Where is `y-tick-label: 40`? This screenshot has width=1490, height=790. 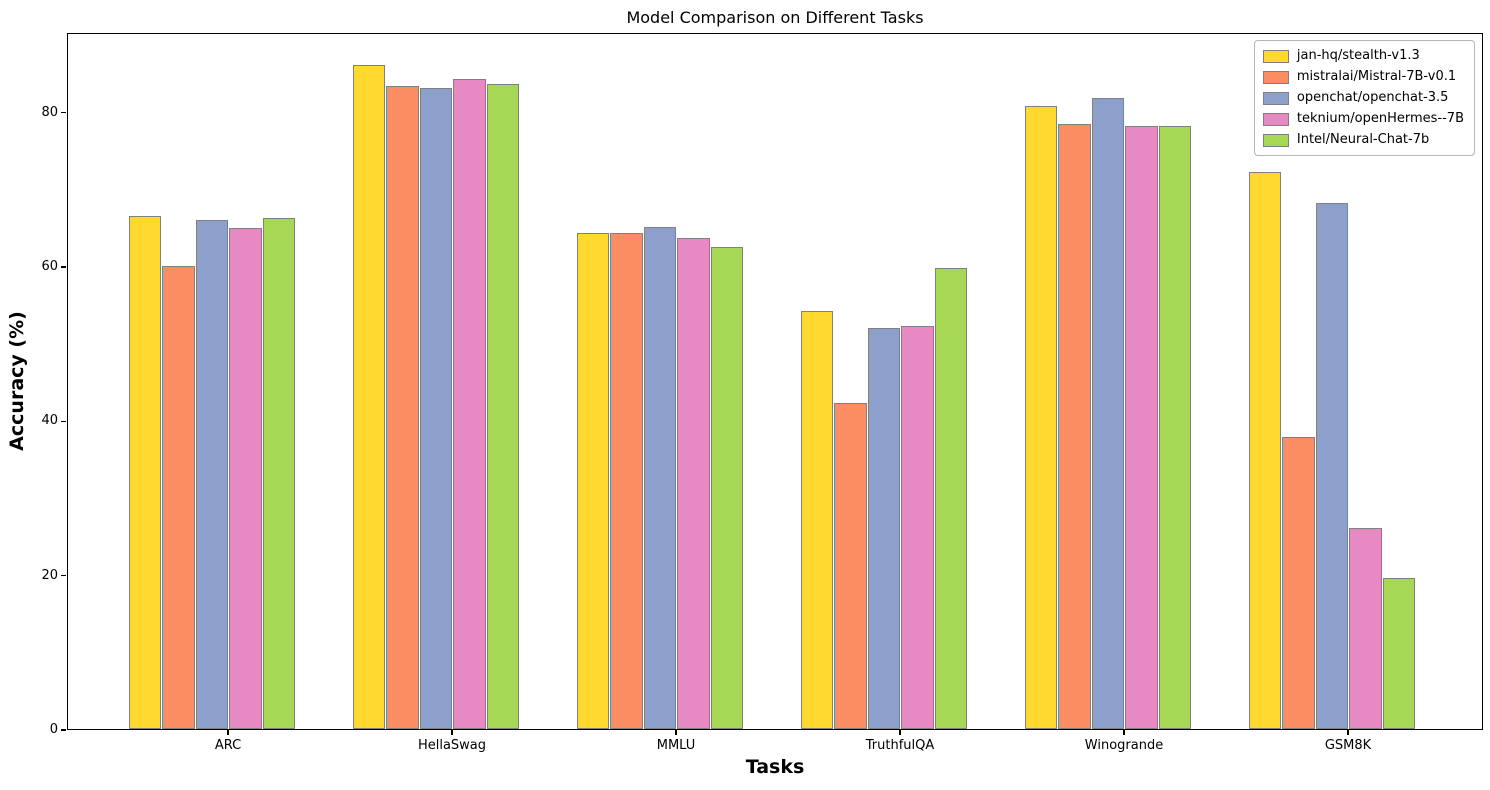
y-tick-label: 40 is located at coordinates (49, 421).